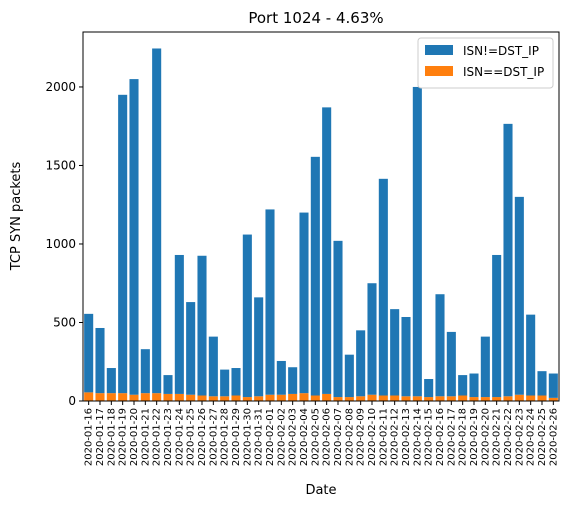 This screenshot has height=505, width=580. I want to click on x-tick-label: 2020-01-30, so click(247, 437).